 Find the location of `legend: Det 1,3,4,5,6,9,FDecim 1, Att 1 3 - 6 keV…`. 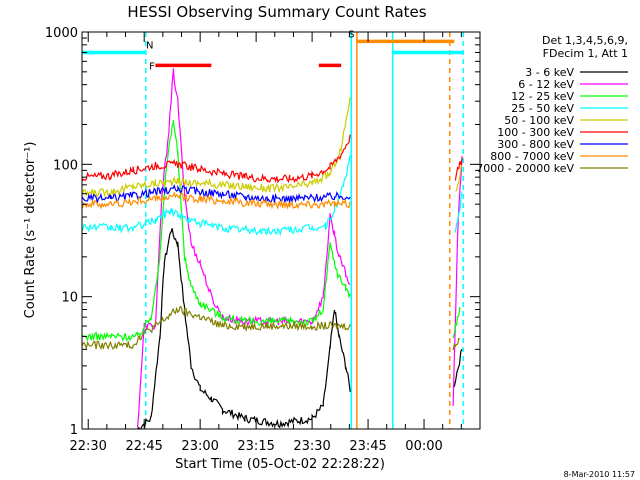

legend: Det 1,3,4,5,6,9,FDecim 1, Att 1 3 - 6 keV… is located at coordinates (552, 104).